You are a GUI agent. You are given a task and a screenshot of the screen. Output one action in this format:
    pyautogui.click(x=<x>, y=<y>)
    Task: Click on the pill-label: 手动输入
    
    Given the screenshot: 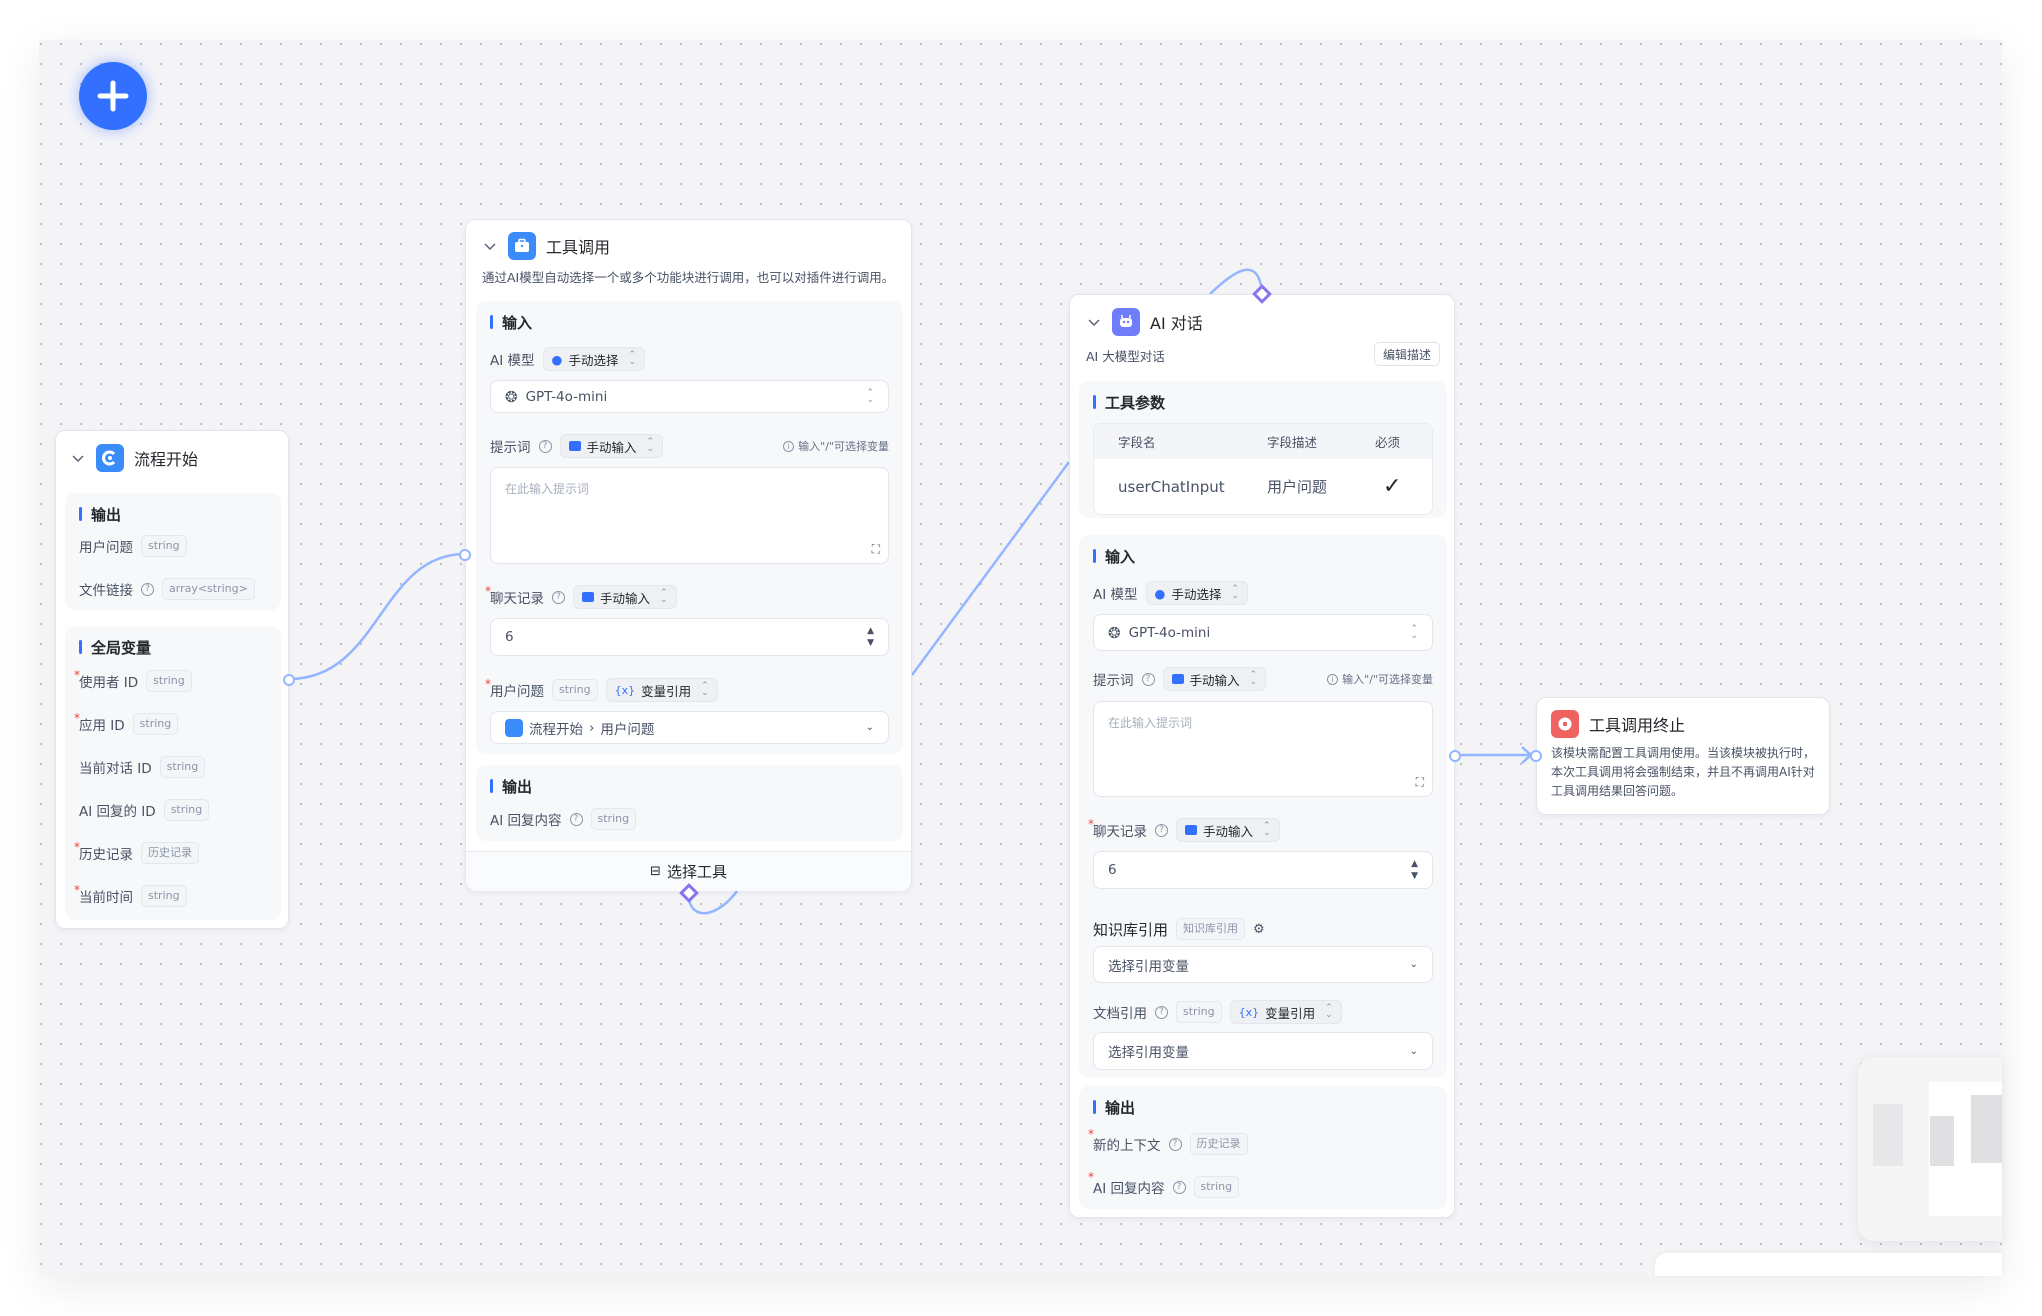 What is the action you would take?
    pyautogui.click(x=611, y=447)
    